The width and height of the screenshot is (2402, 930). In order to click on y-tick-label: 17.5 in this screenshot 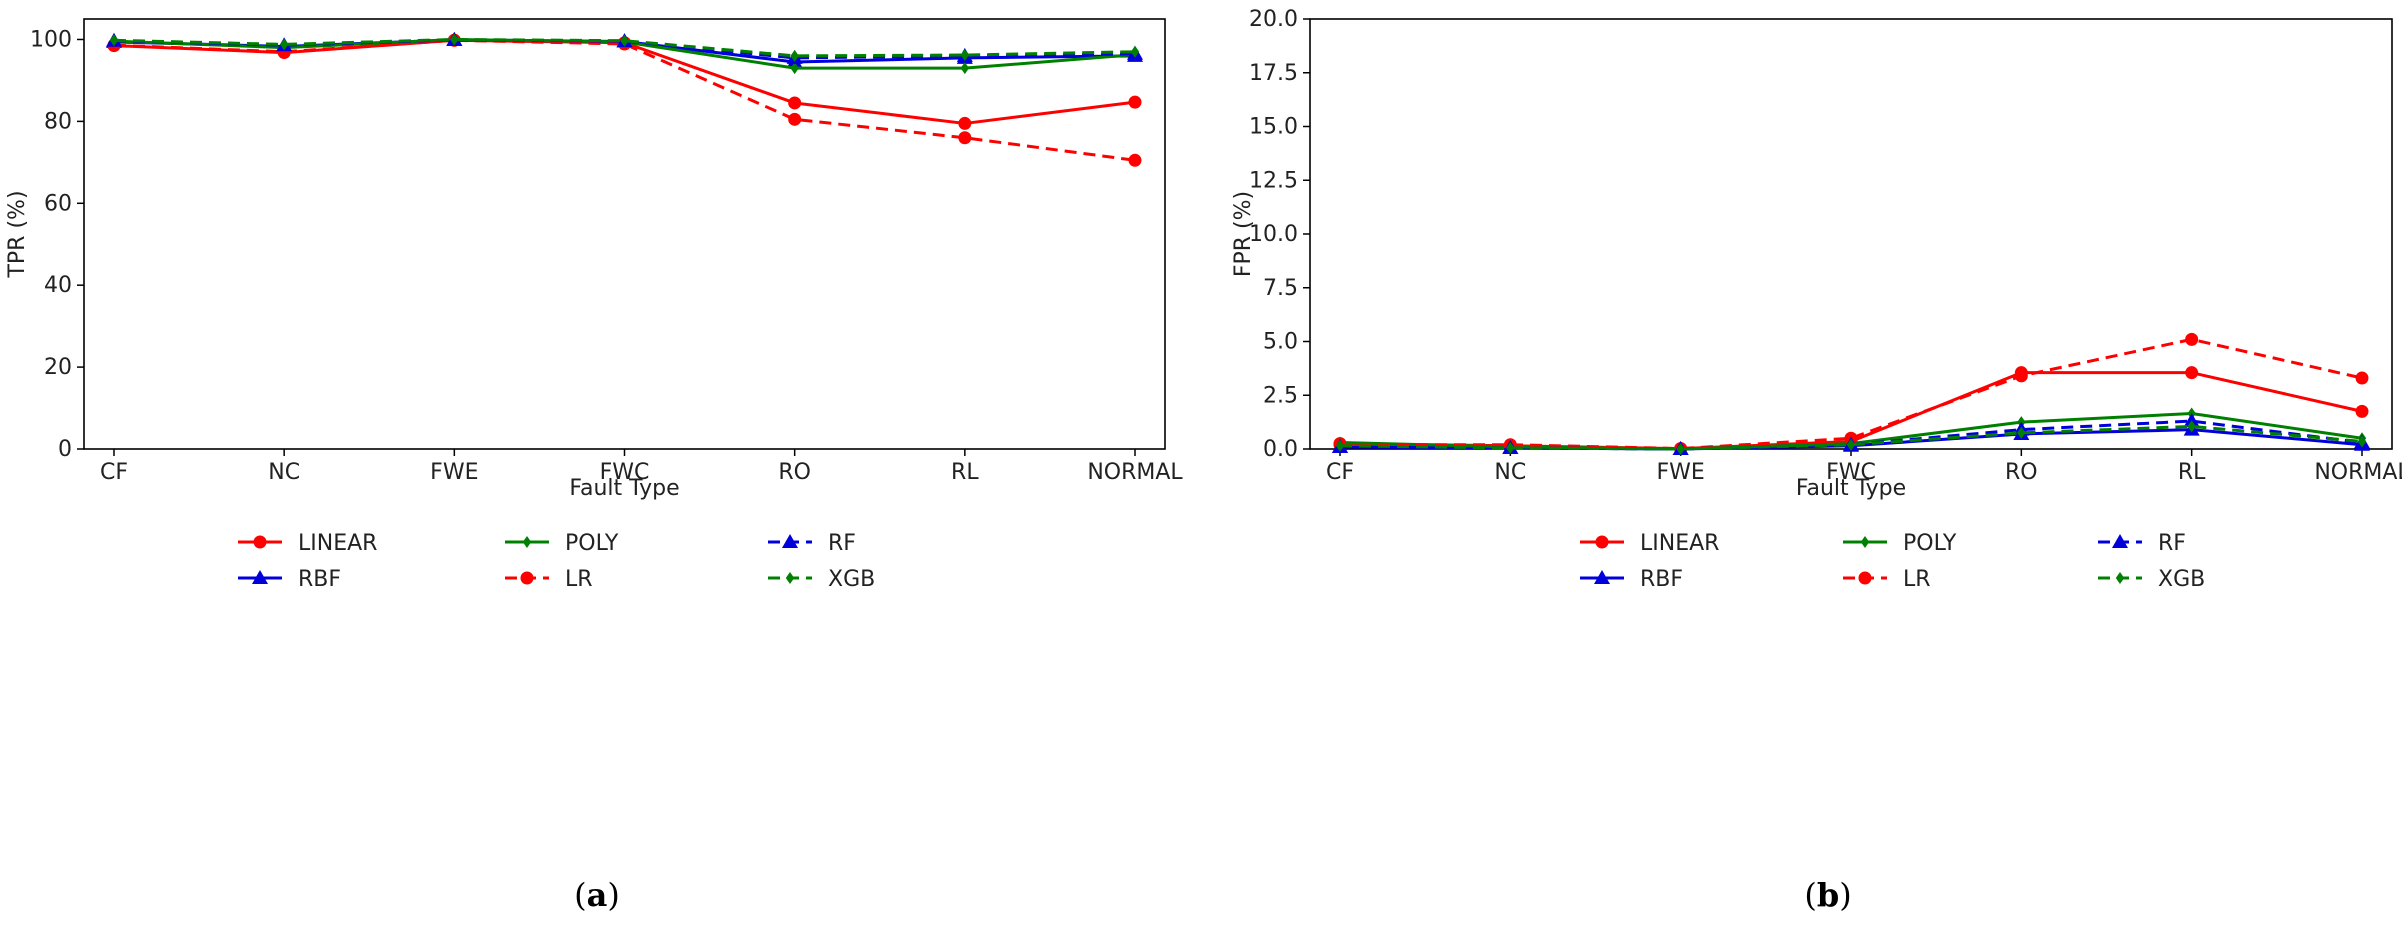, I will do `click(1273, 73)`.